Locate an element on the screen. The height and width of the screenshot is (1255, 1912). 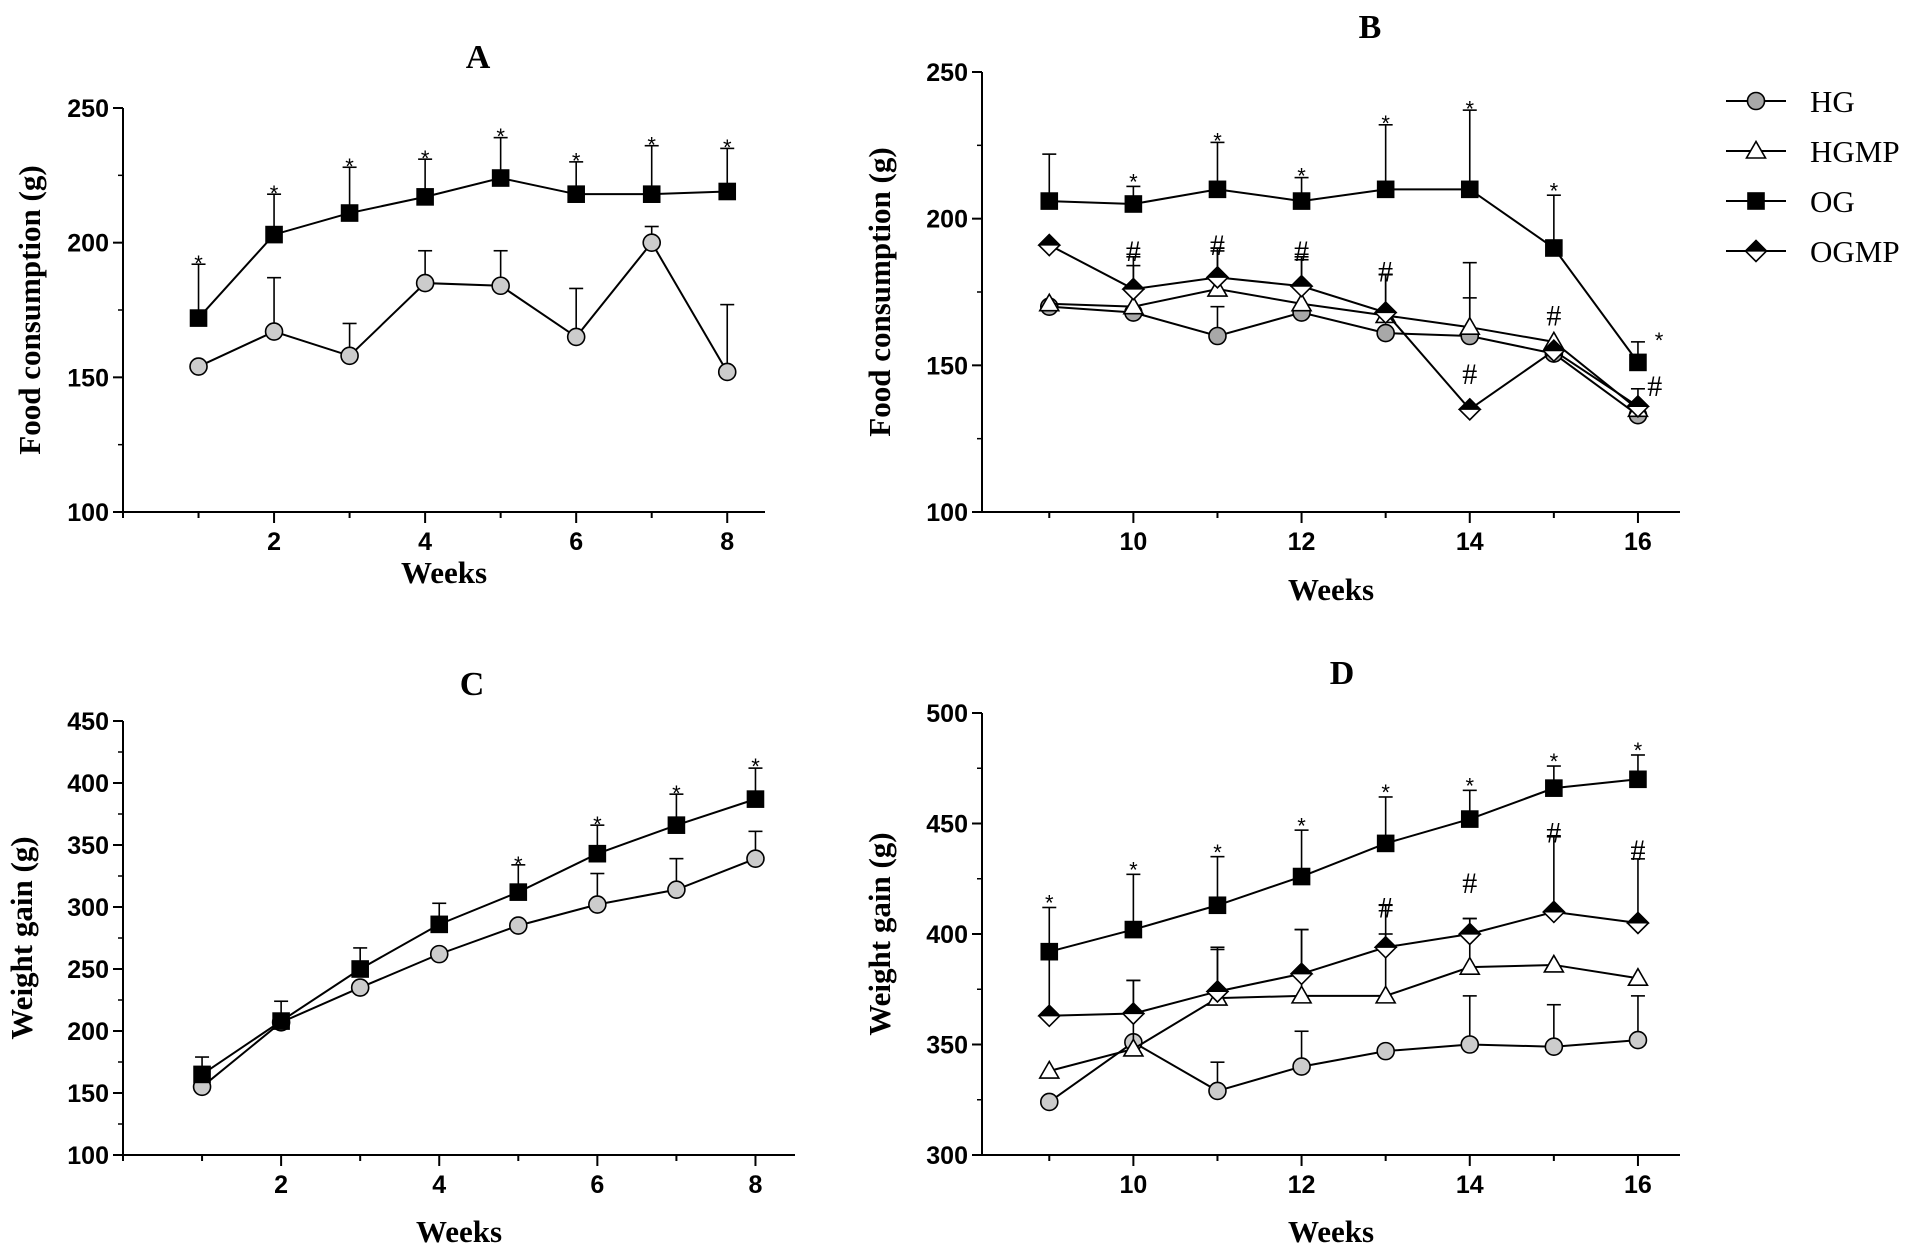
x-tick-label: 10 is located at coordinates (1133, 1185).